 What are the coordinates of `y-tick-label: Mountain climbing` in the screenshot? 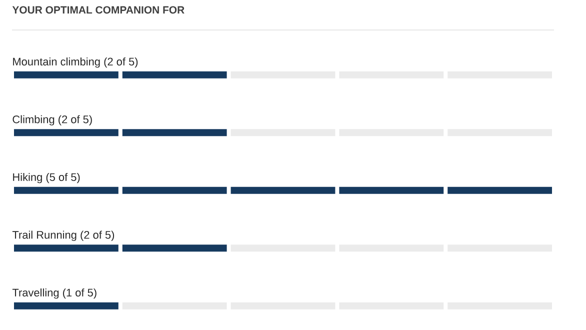 It's located at (56, 62).